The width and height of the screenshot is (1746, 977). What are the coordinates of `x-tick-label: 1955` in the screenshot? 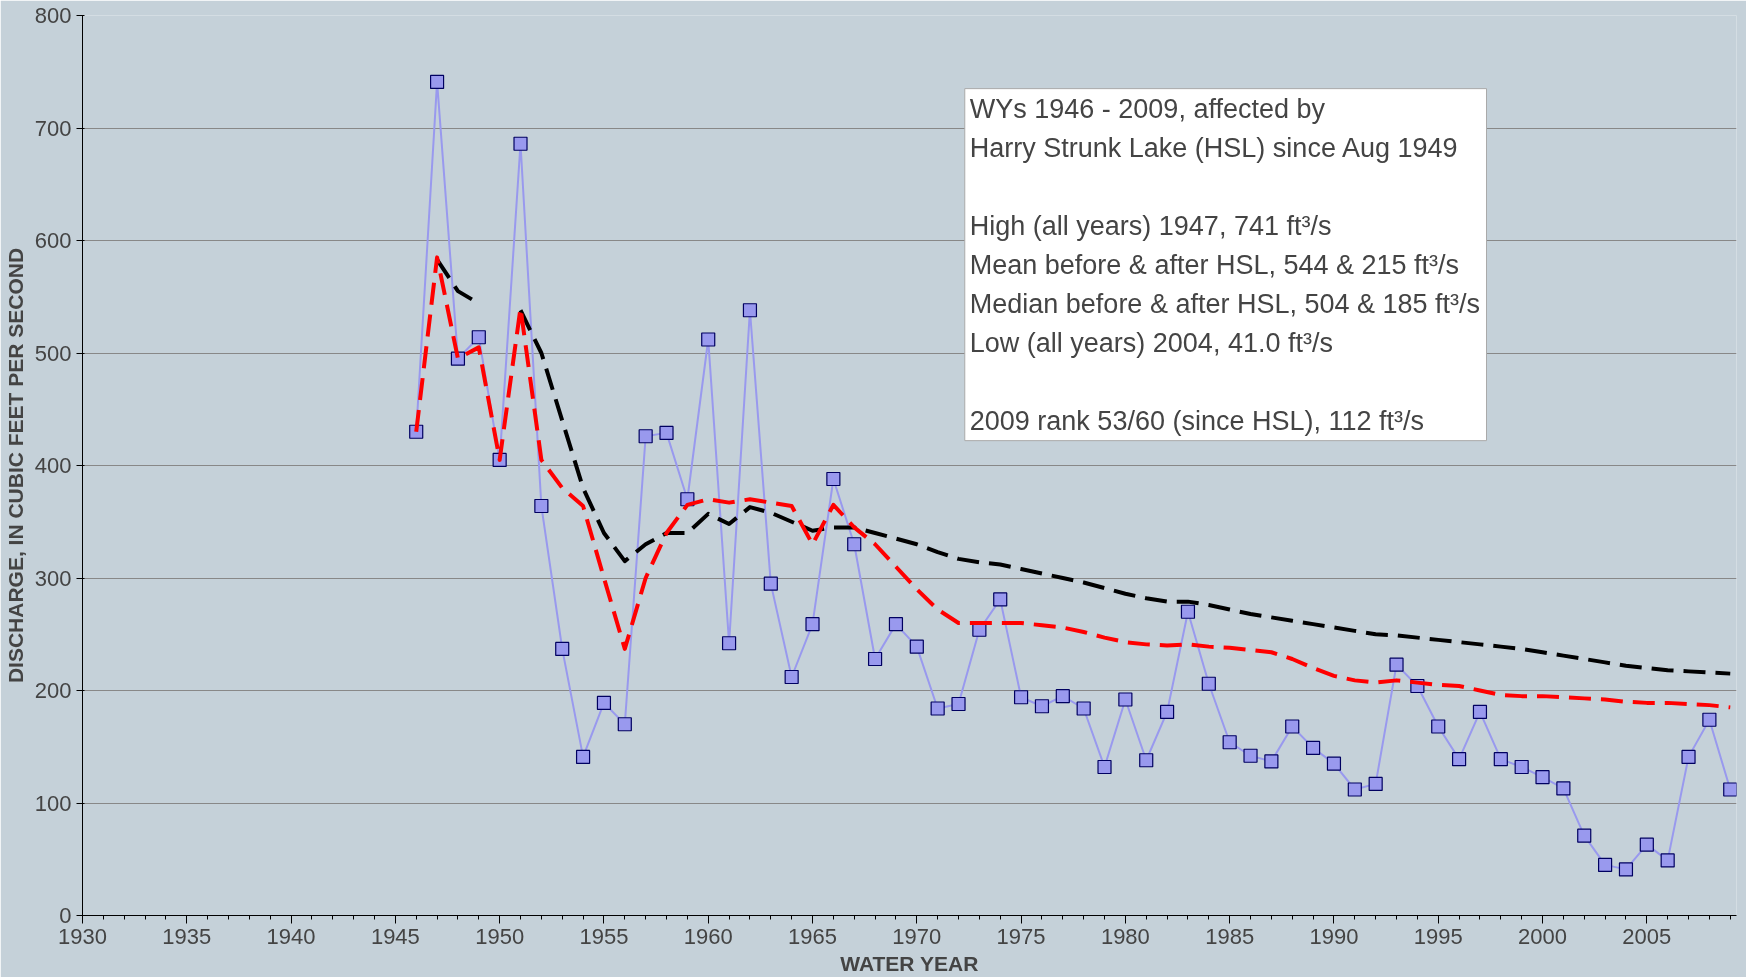 It's located at (604, 936).